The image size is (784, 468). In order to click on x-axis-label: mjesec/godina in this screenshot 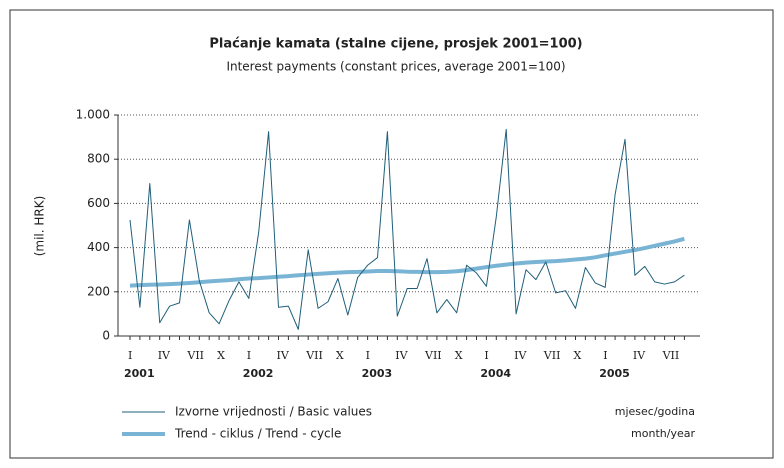, I will do `click(655, 411)`.